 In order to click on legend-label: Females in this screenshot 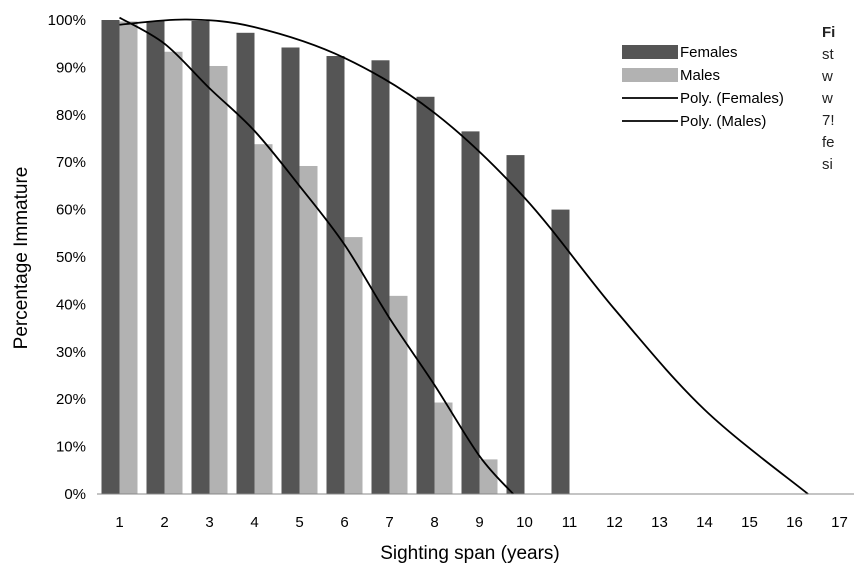, I will do `click(709, 52)`.